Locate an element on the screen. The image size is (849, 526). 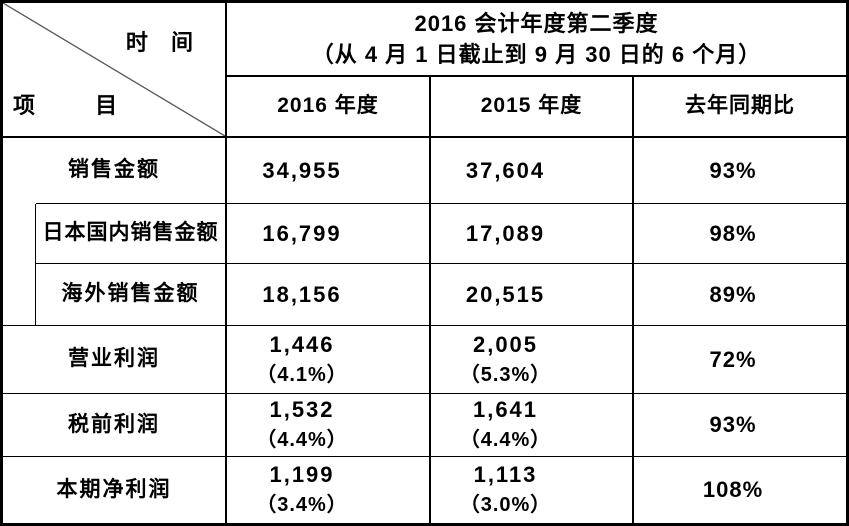
corner-item-label: 项 目 is located at coordinates (65, 105).